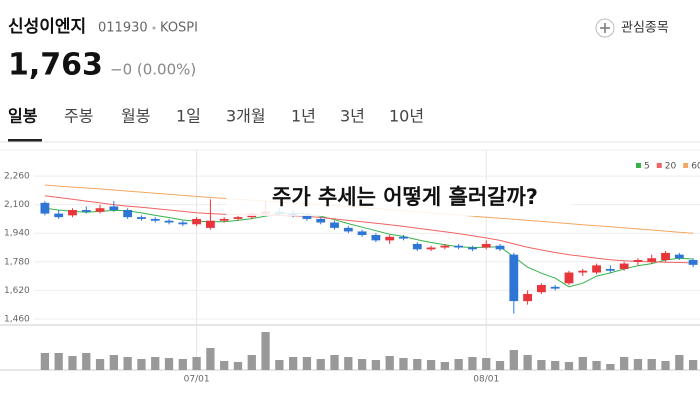  Describe the element at coordinates (303, 116) in the screenshot. I see `period-tab: 1년` at that location.